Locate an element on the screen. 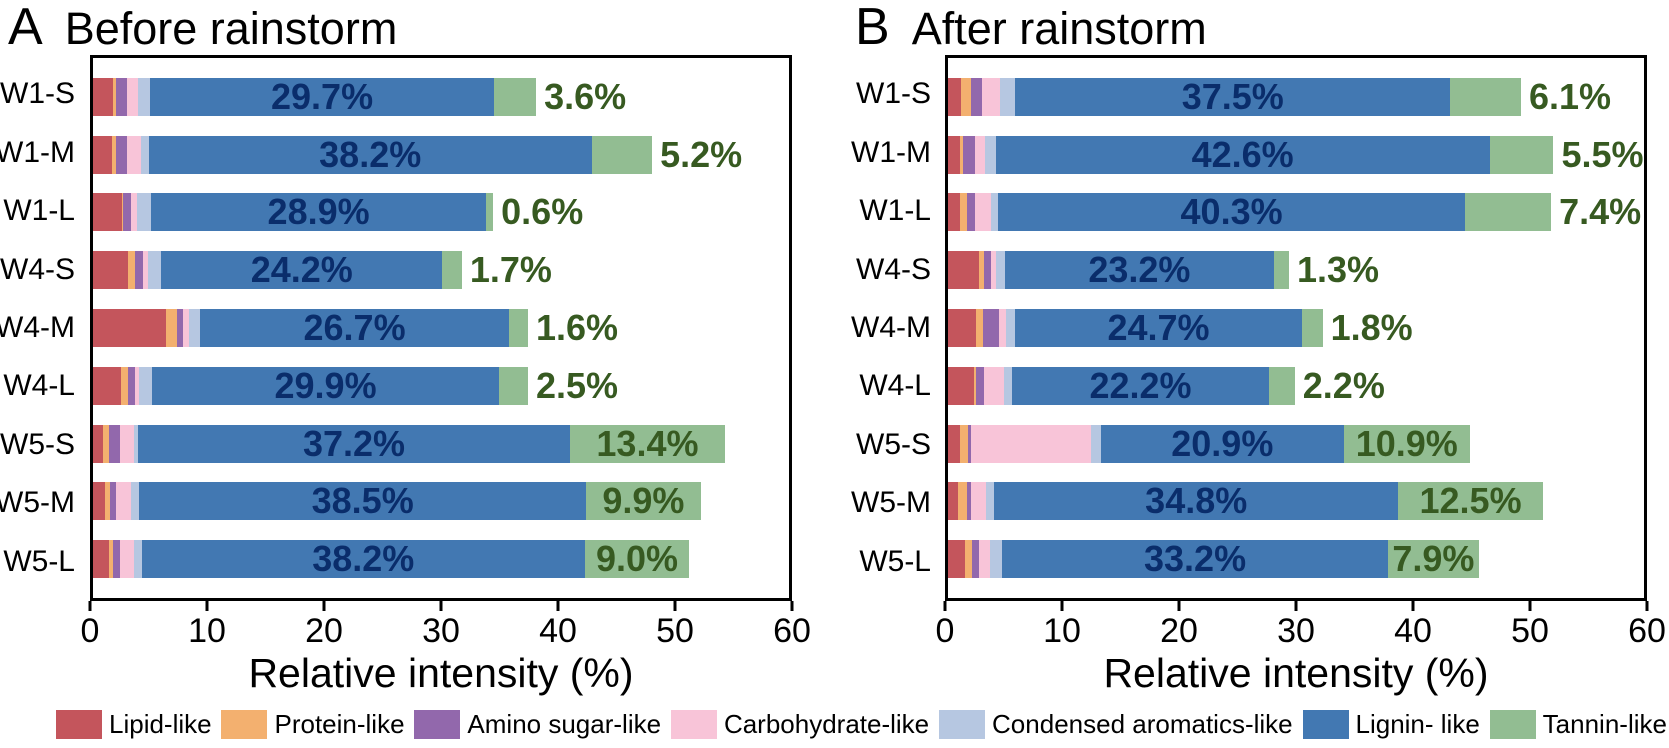 The height and width of the screenshot is (748, 1669). y-tick-label-w5-m: W5-M is located at coordinates (891, 503).